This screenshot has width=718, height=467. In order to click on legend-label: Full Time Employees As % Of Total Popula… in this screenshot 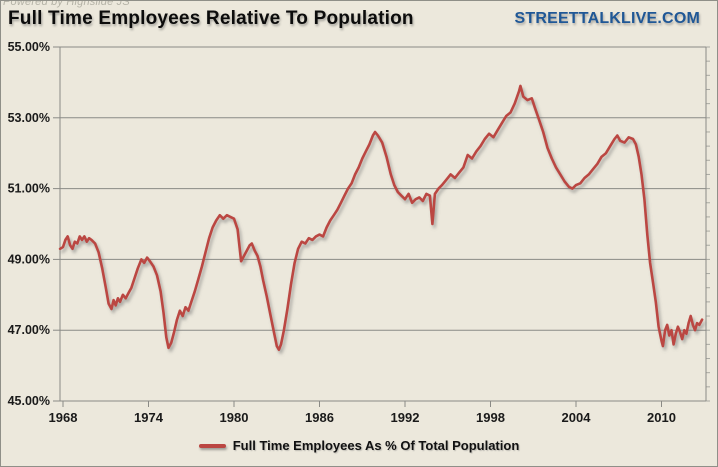, I will do `click(376, 445)`.